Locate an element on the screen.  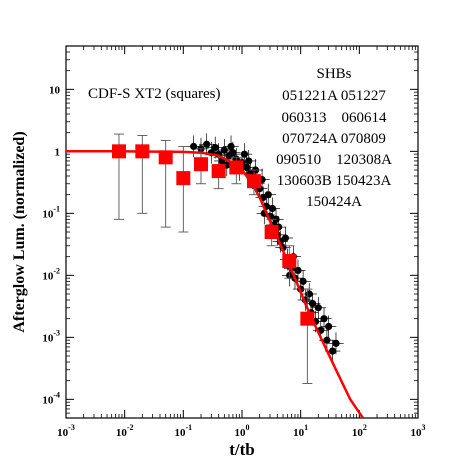
shb-list-line-4: 090510 120308A is located at coordinates (334, 160).